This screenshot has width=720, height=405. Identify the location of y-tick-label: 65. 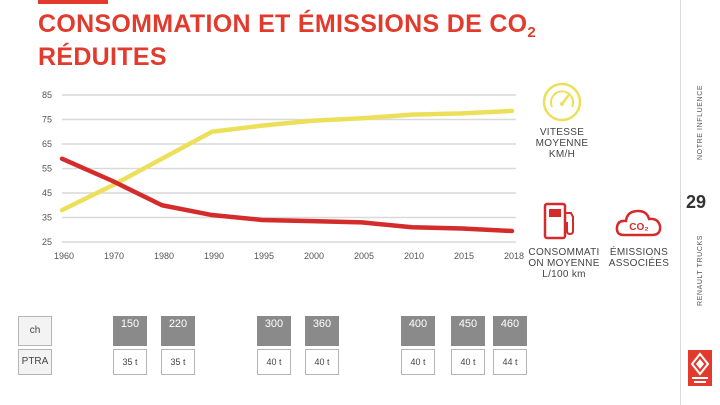
(47, 144).